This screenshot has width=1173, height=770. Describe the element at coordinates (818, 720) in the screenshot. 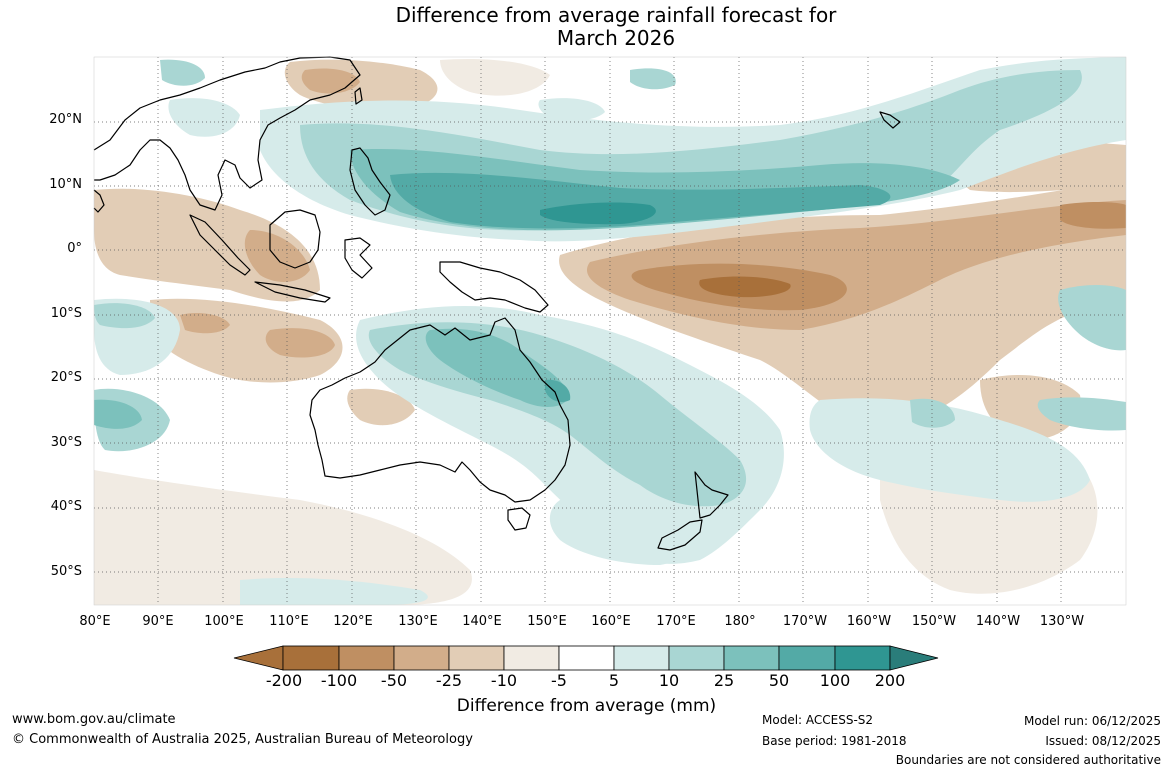

I see `model-name: Model: ACCESS-S2` at that location.